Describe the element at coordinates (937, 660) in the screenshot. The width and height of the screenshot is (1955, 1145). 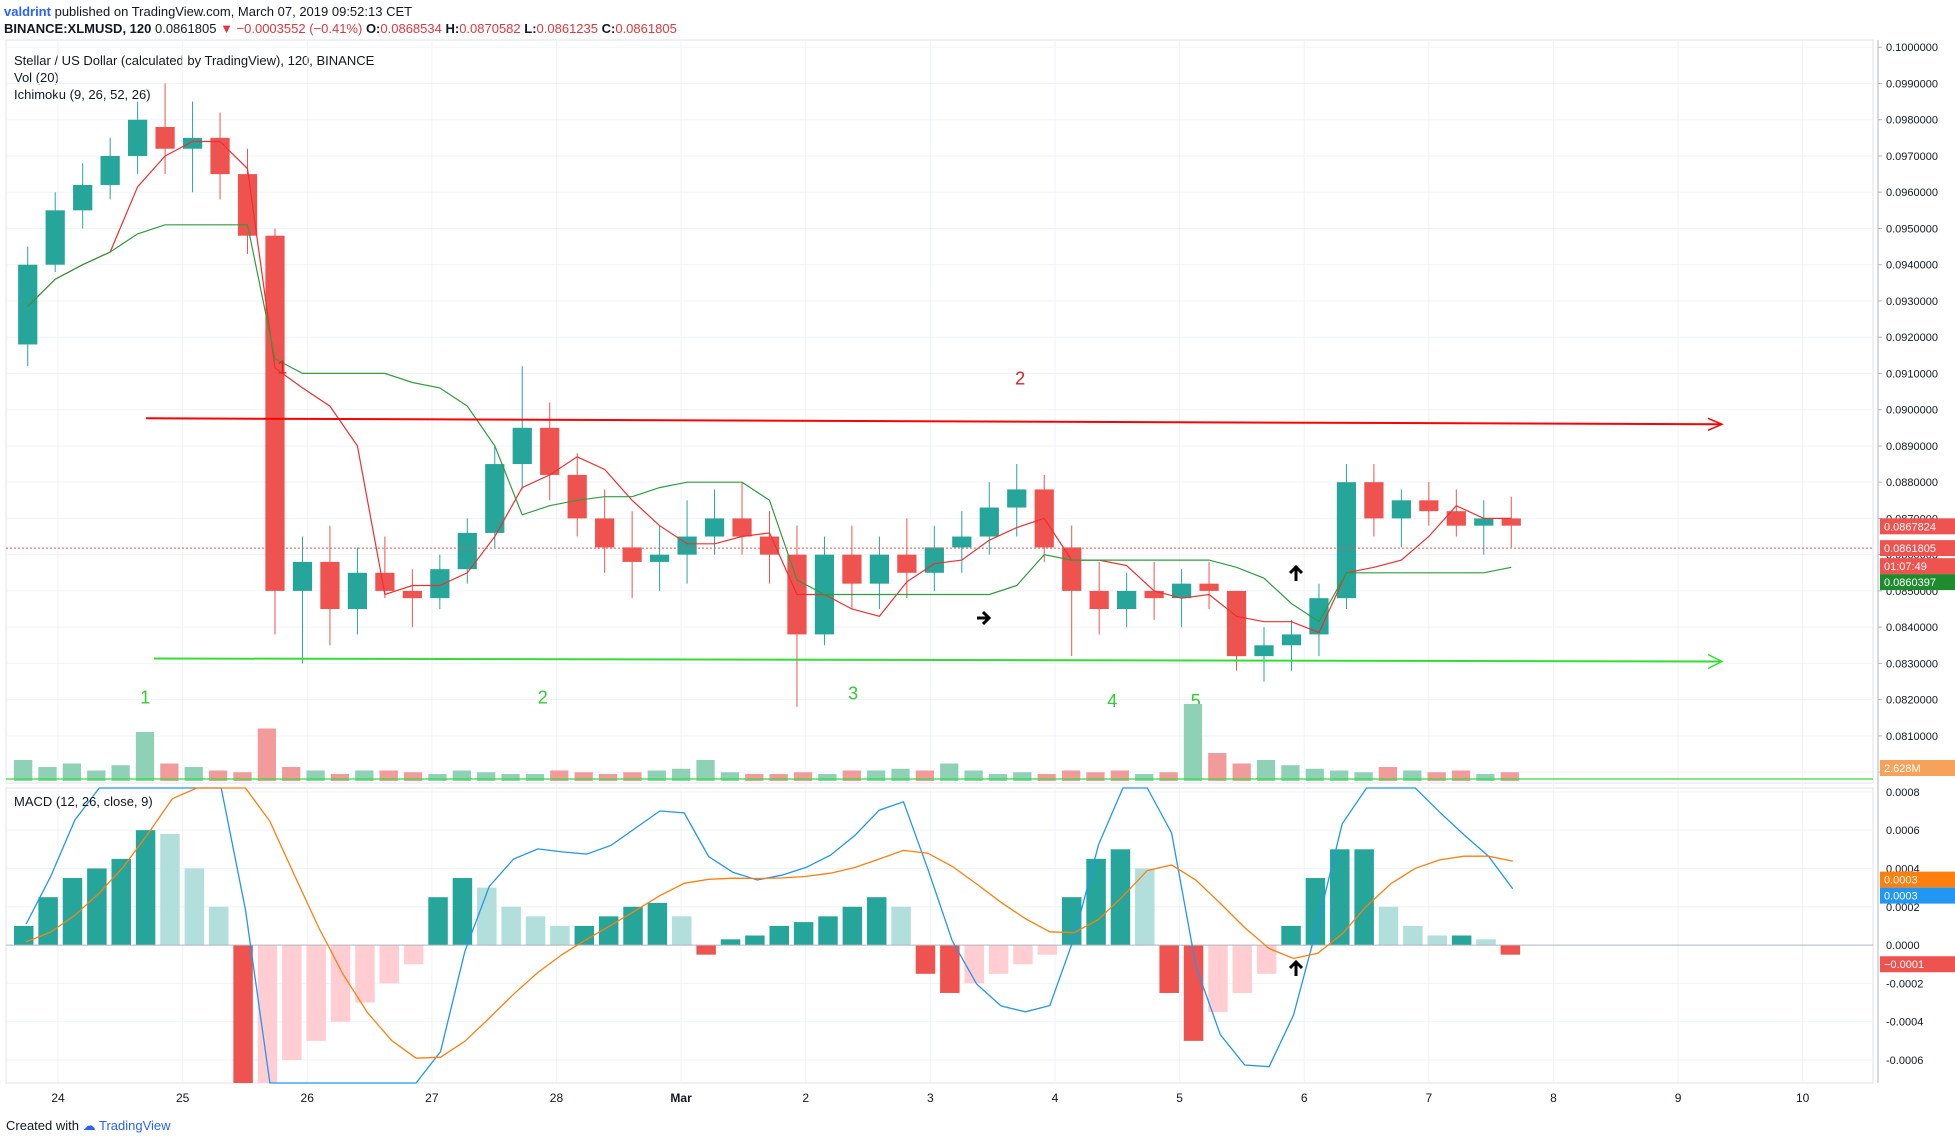
I see `support-line` at that location.